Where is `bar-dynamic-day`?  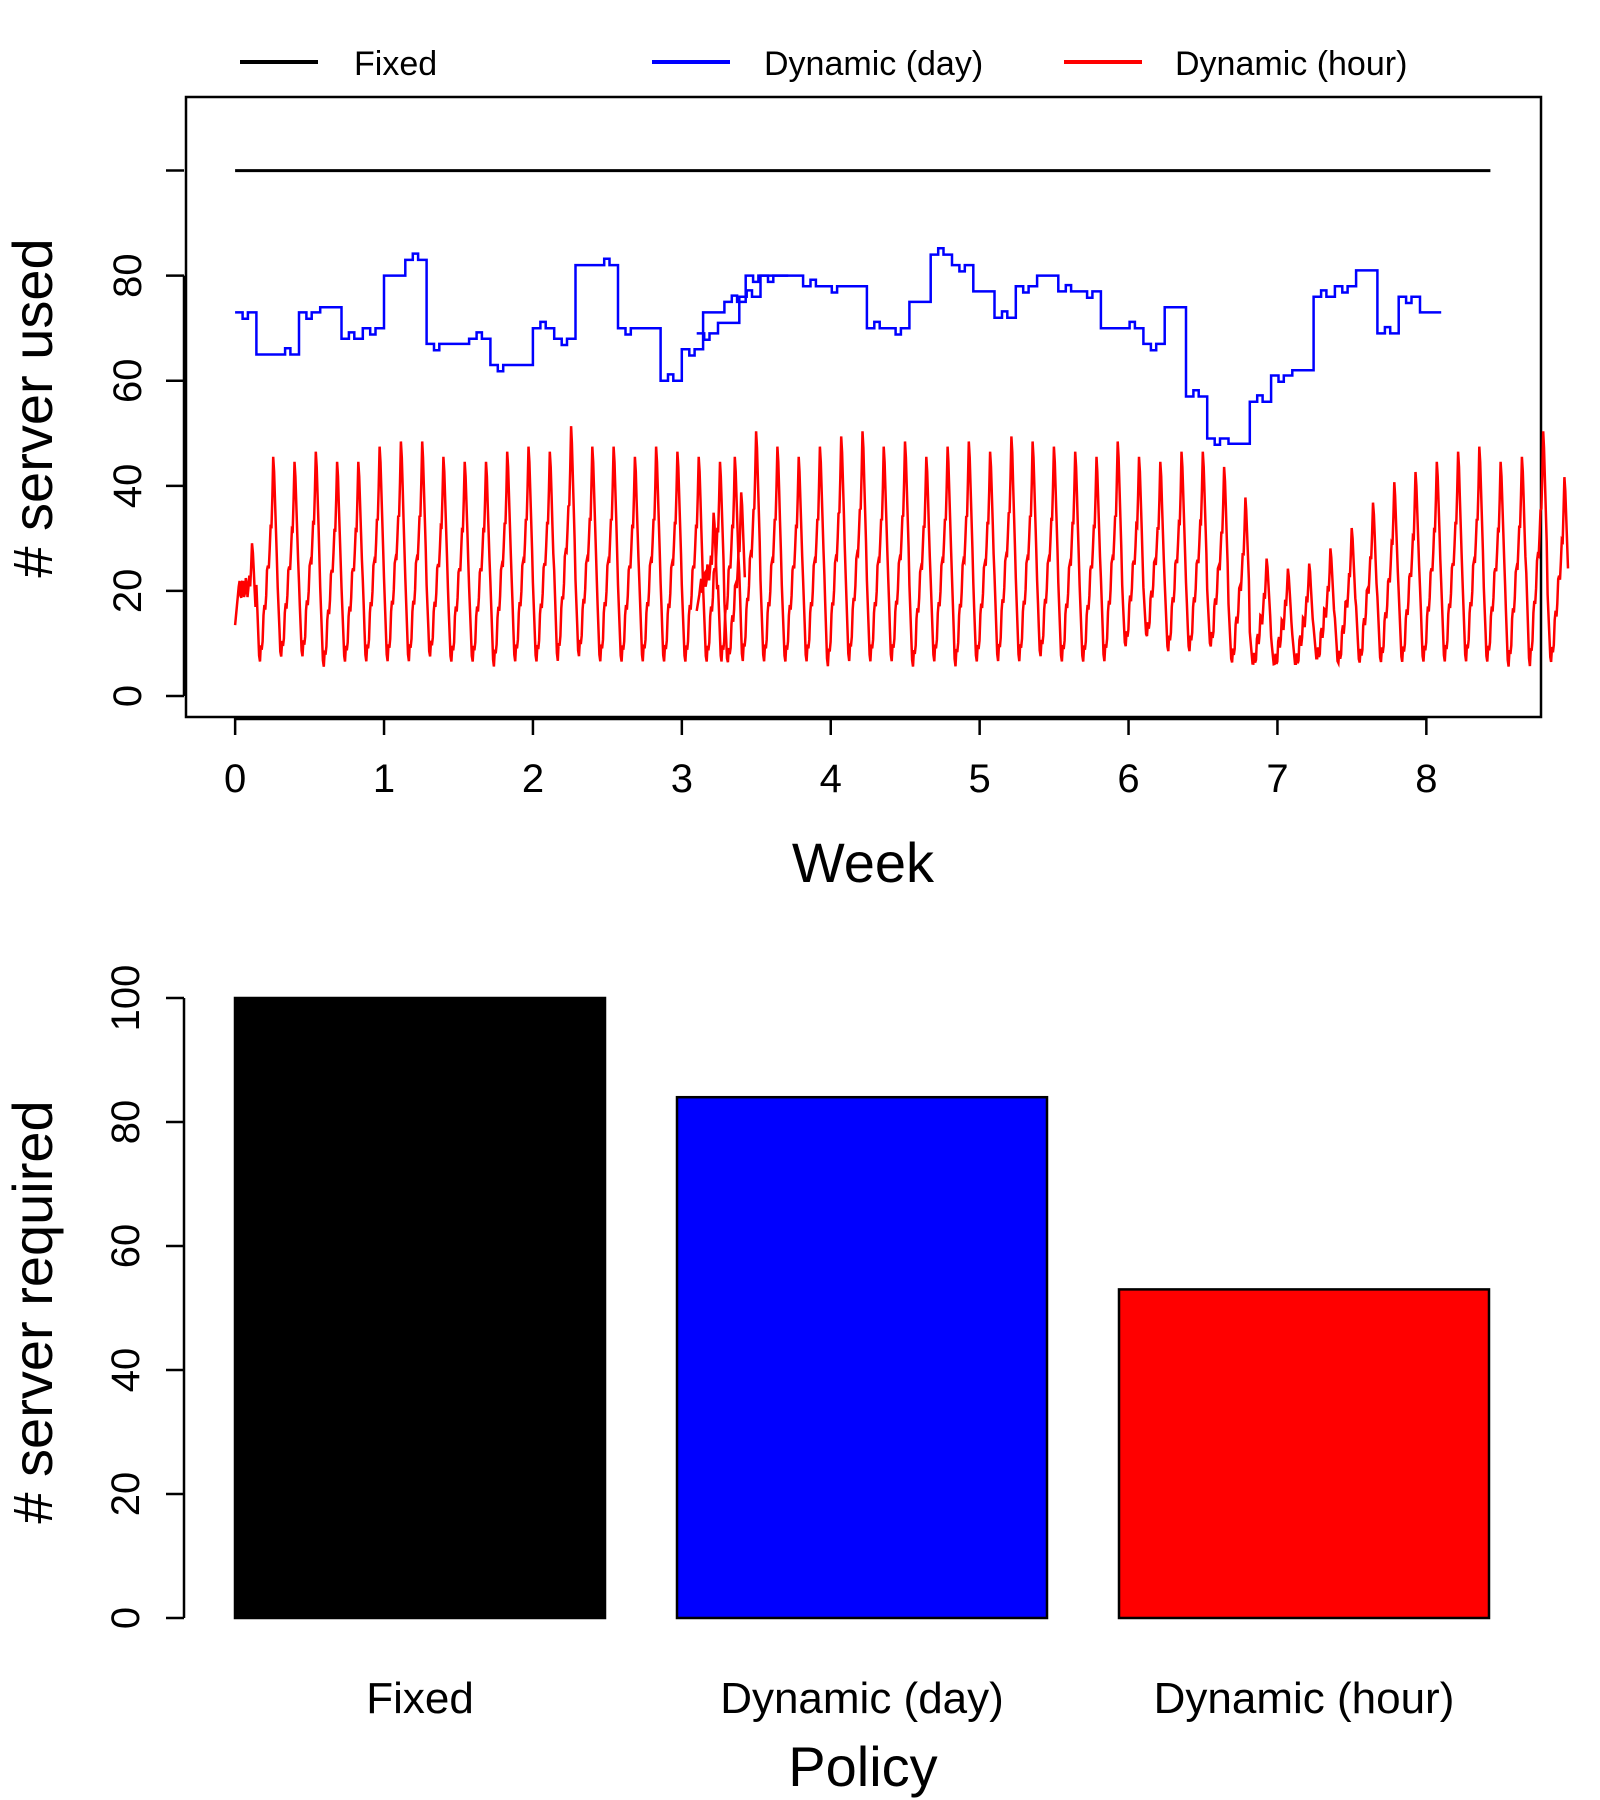 bar-dynamic-day is located at coordinates (862, 1357).